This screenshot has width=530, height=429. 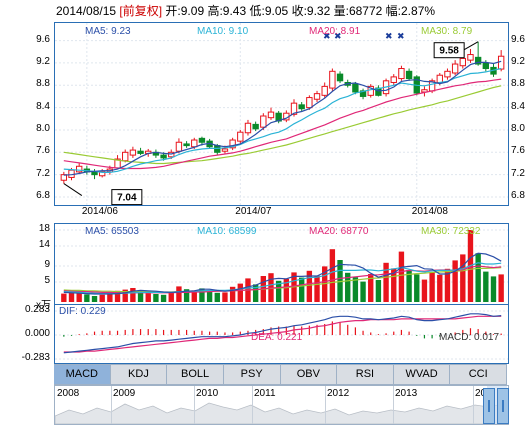 What do you see at coordinates (207, 393) in the screenshot?
I see `year-label-2: 2010` at bounding box center [207, 393].